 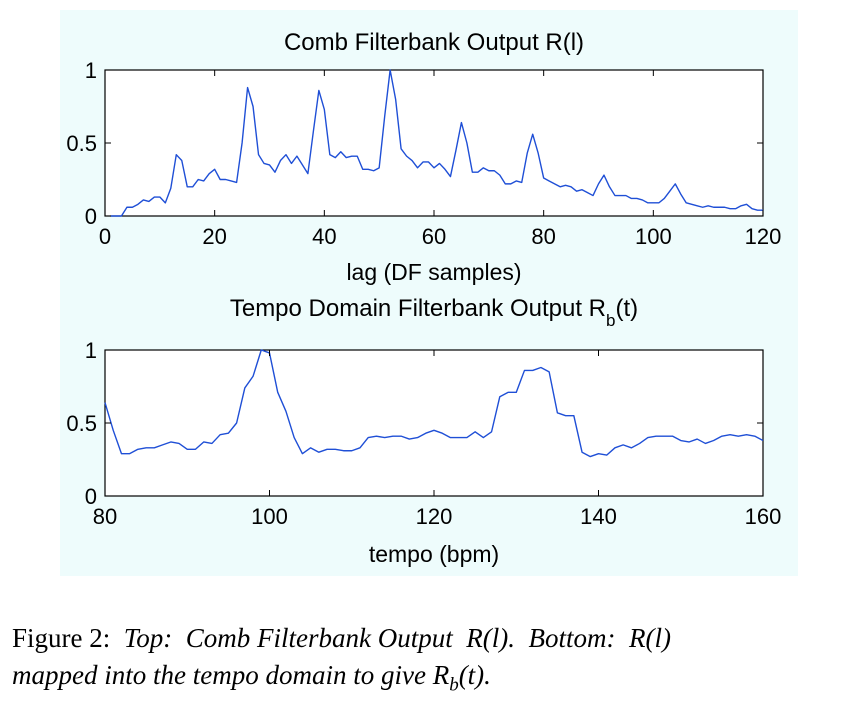 What do you see at coordinates (610, 320) in the screenshot?
I see `chart2-title-sub: b` at bounding box center [610, 320].